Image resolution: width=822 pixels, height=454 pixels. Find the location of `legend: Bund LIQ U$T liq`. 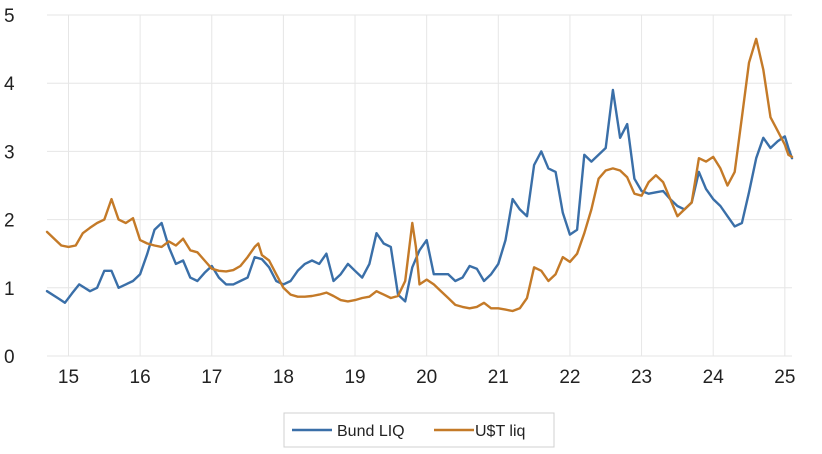

legend: Bund LIQ U$T liq is located at coordinates (419, 430).